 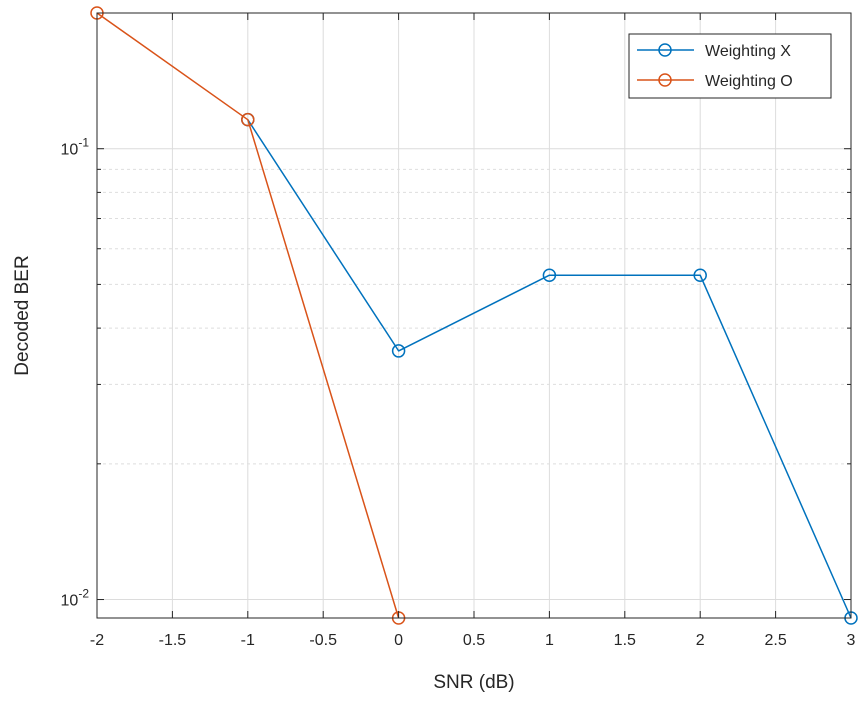 What do you see at coordinates (730, 66) in the screenshot?
I see `legend: Weighting X Weighting O` at bounding box center [730, 66].